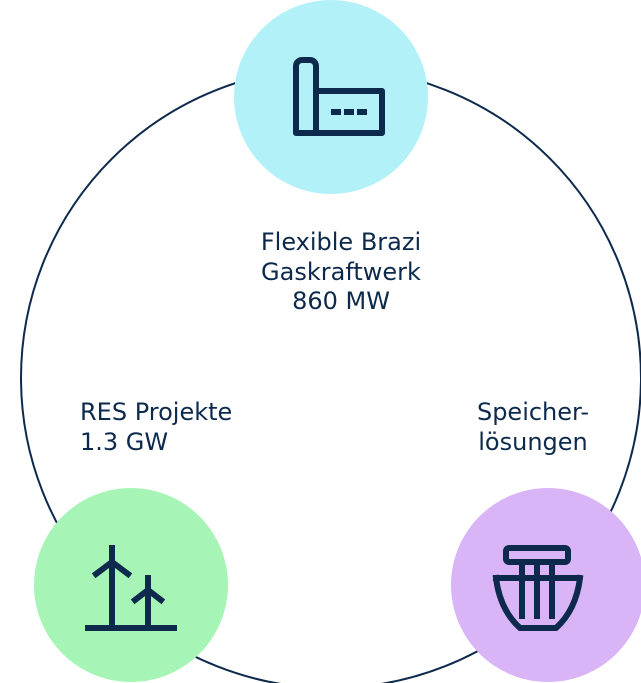 The image size is (641, 683). What do you see at coordinates (341, 242) in the screenshot?
I see `node-label: Flexible Brazi` at bounding box center [341, 242].